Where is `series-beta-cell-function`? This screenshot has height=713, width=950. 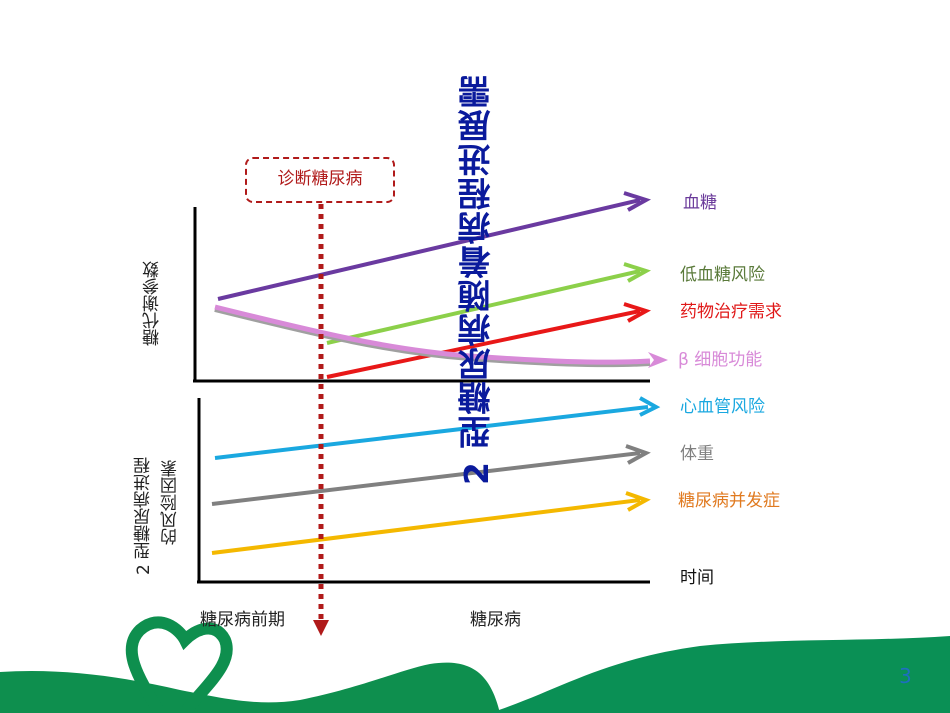
series-beta-cell-function is located at coordinates (441, 336).